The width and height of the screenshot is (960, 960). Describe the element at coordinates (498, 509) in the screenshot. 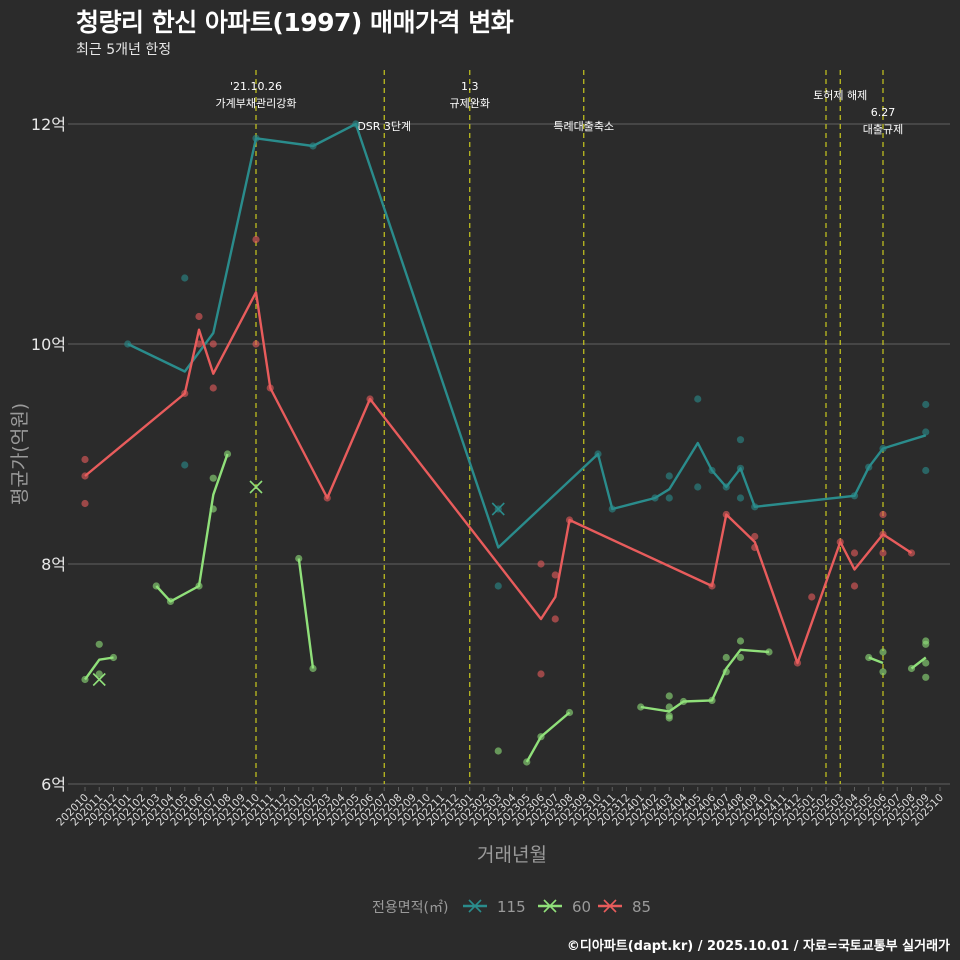

I see `series-115-cross` at that location.